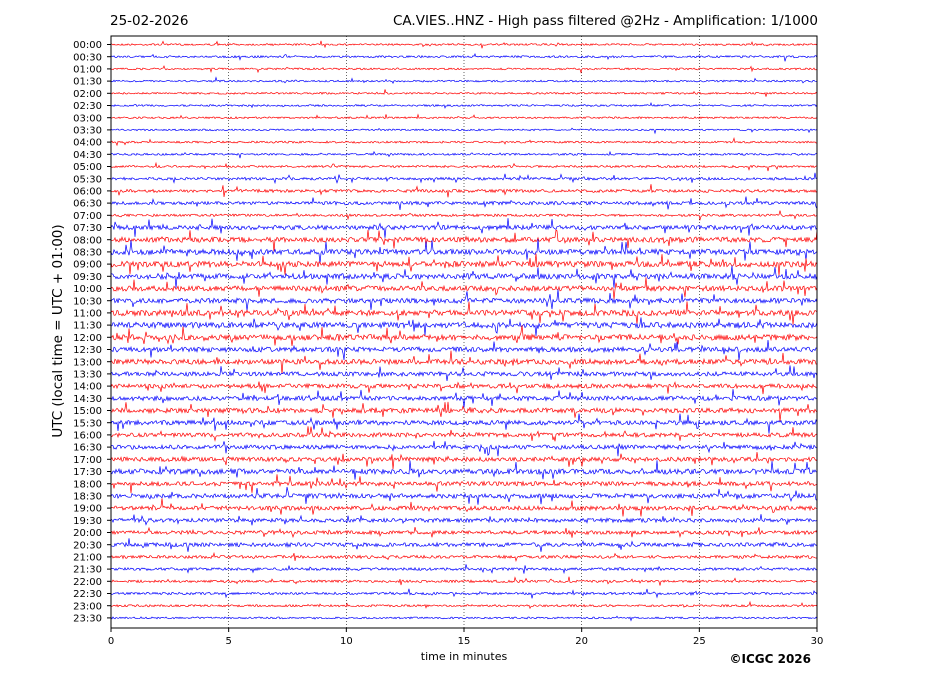 The height and width of the screenshot is (696, 927). Describe the element at coordinates (87, 448) in the screenshot. I see `y-tick-label: 16:30` at that location.